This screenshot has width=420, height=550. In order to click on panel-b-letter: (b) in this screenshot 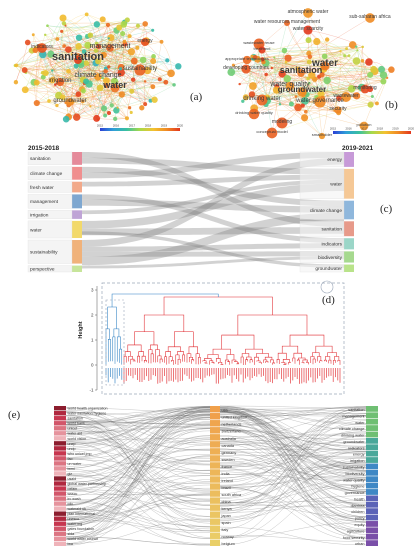, I will do `click(391, 105)`.